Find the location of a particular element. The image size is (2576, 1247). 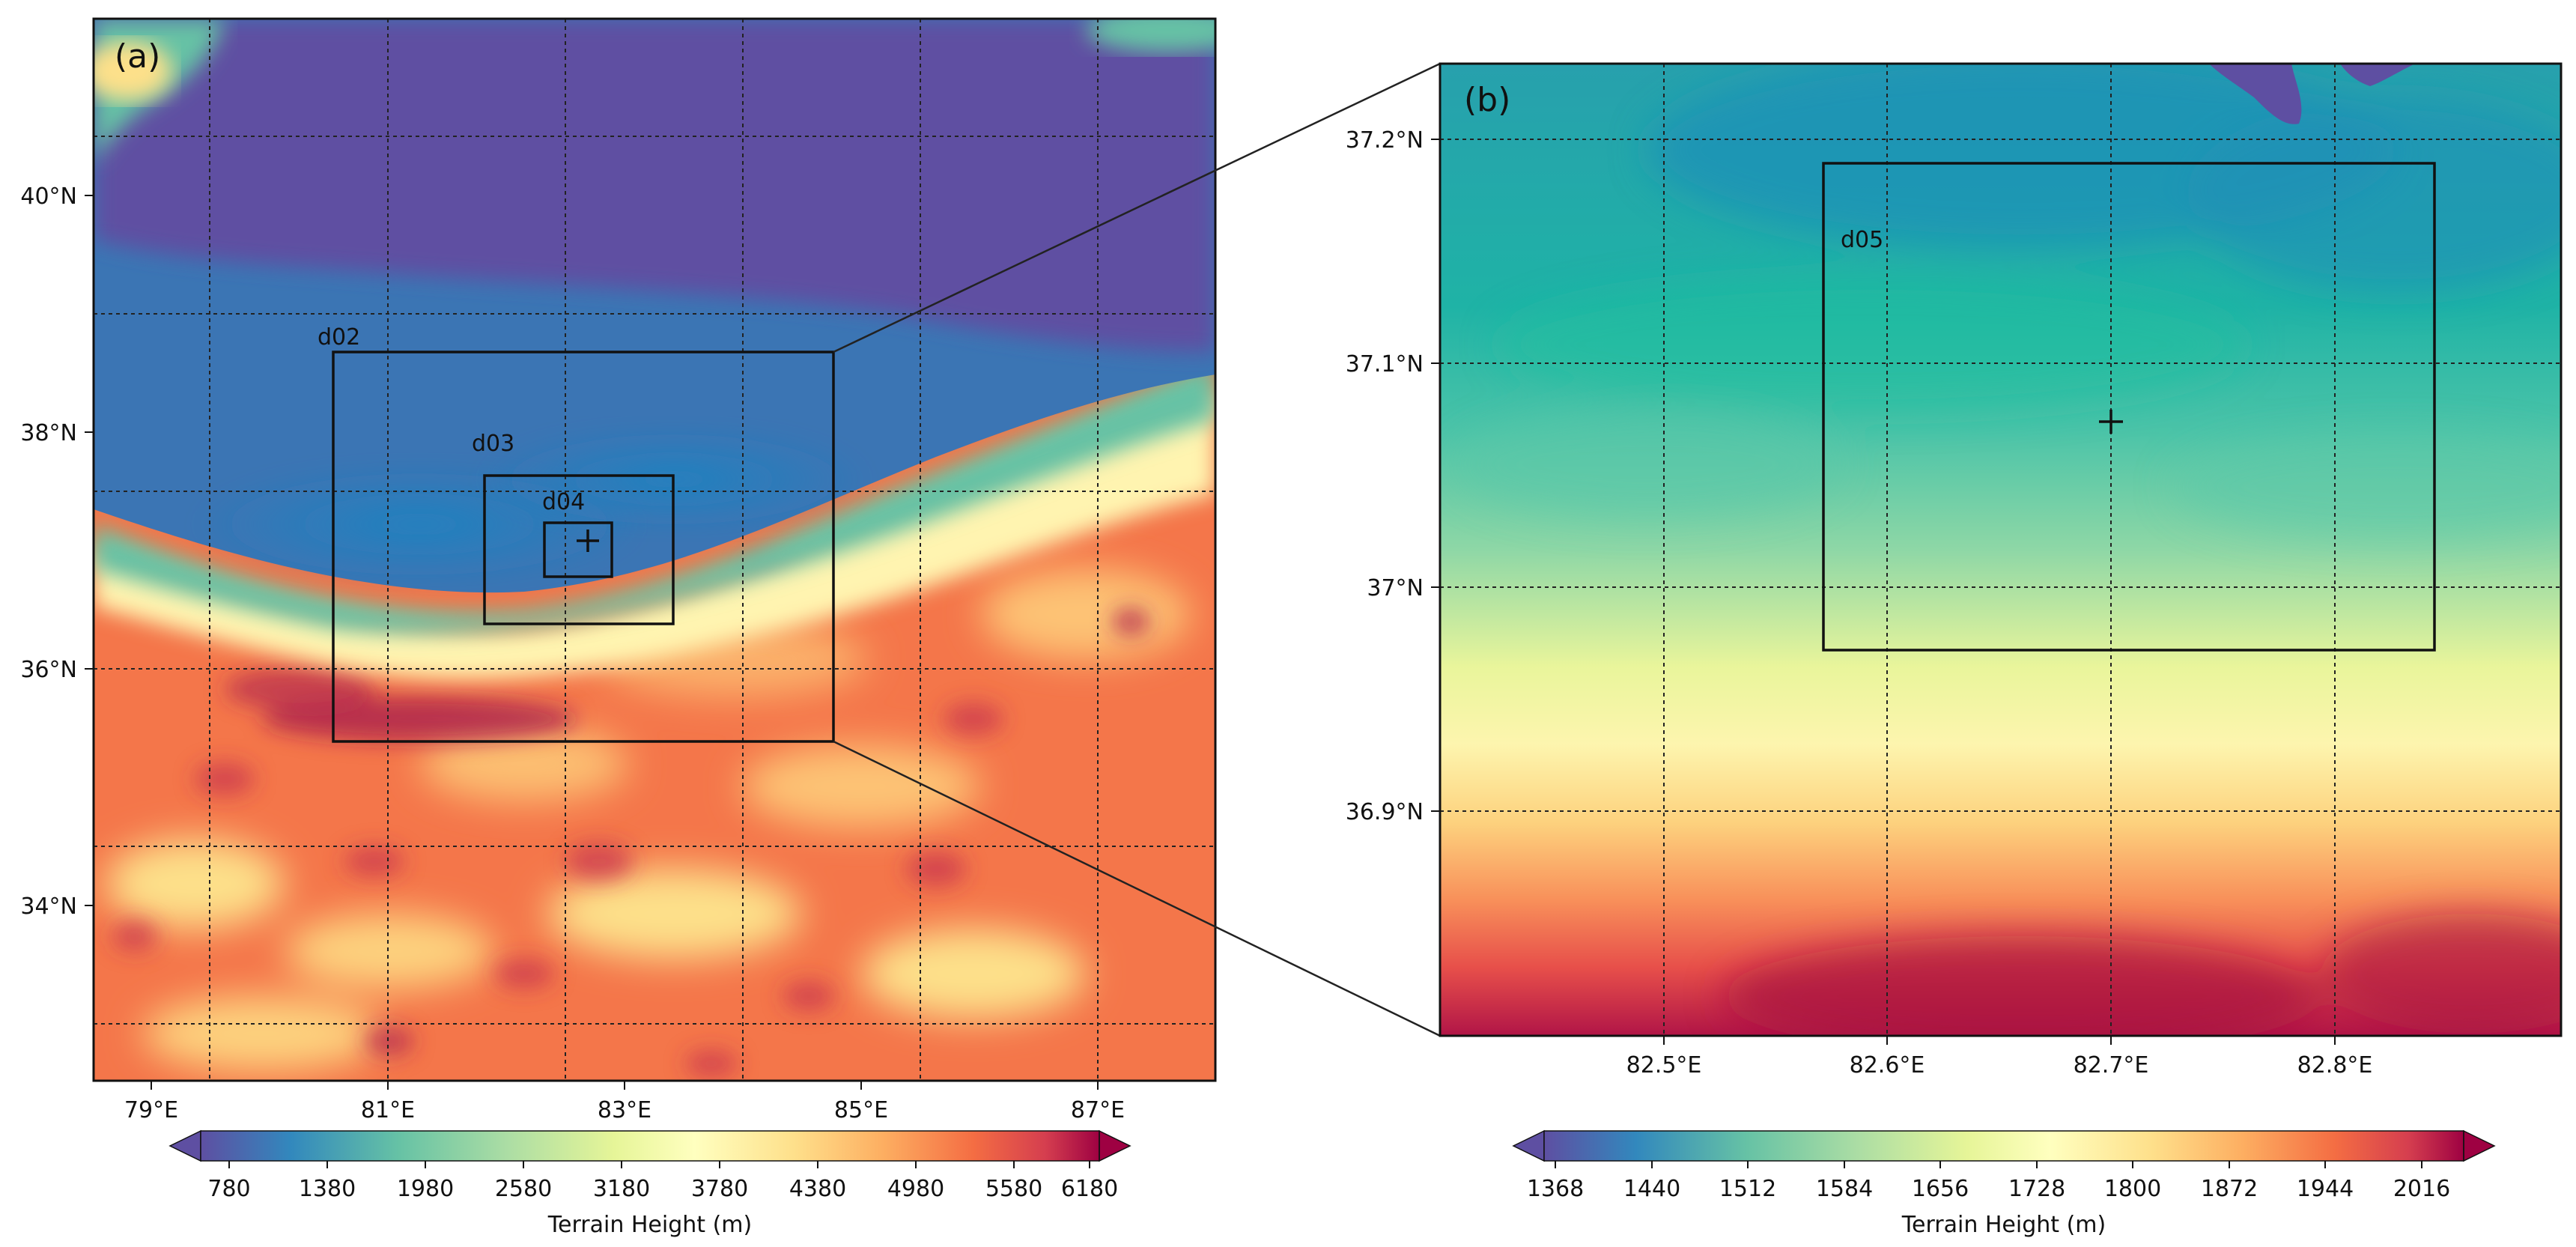

panel-a-y-axis: 40°N 38°N 36°N 34°N is located at coordinates (57, 551).